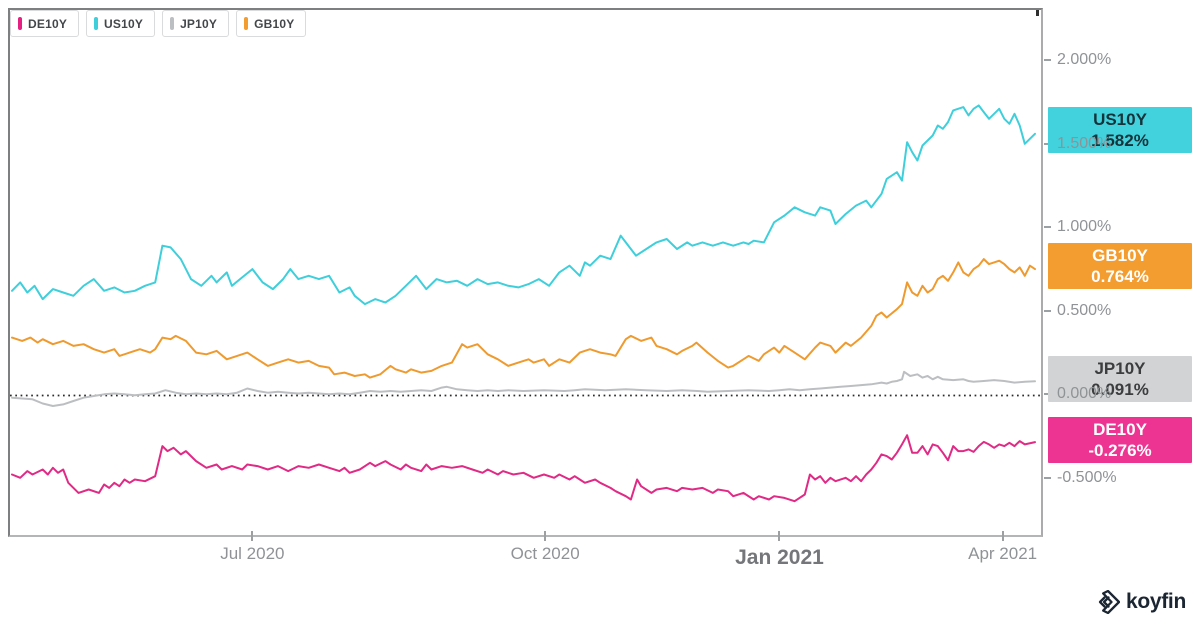 The width and height of the screenshot is (1200, 620). I want to click on y-tick-label: 2.000%, so click(1084, 59).